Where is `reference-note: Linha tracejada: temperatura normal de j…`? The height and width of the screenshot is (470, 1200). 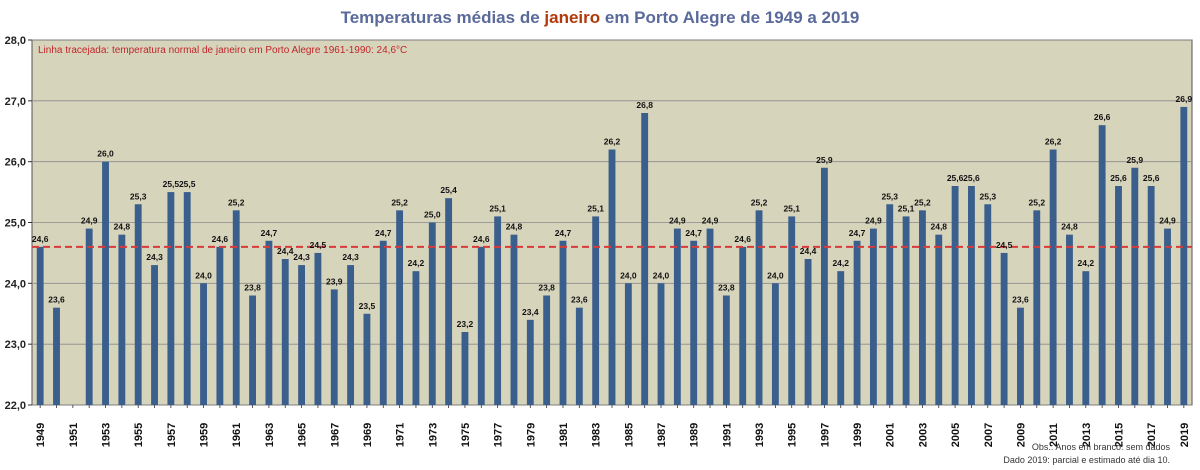
reference-note: Linha tracejada: temperatura normal de j… is located at coordinates (222, 50).